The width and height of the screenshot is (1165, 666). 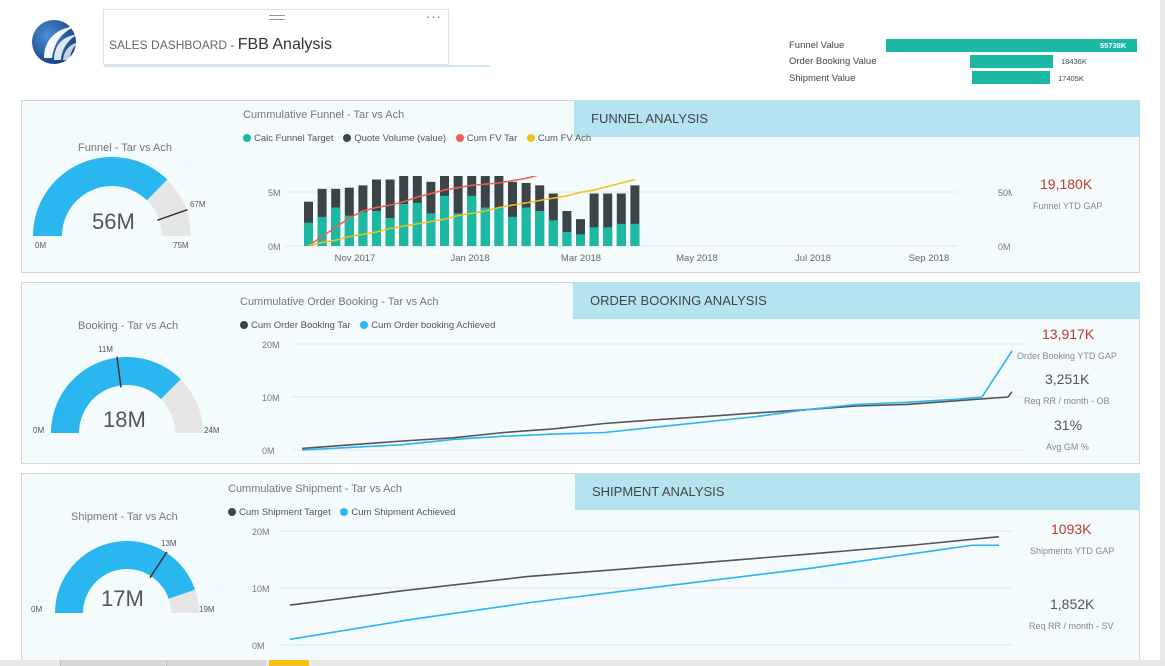 I want to click on funnel-gauge-target-marker, so click(x=172, y=214).